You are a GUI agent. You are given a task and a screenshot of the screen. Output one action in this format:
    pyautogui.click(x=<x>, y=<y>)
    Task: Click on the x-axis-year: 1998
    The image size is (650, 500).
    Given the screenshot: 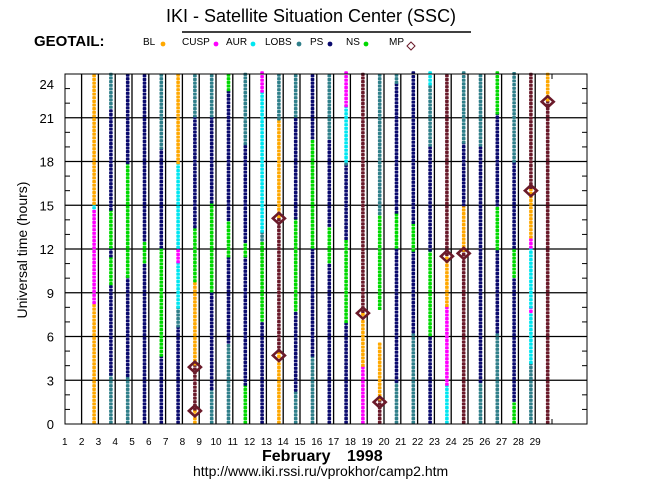 What is the action you would take?
    pyautogui.click(x=365, y=456)
    